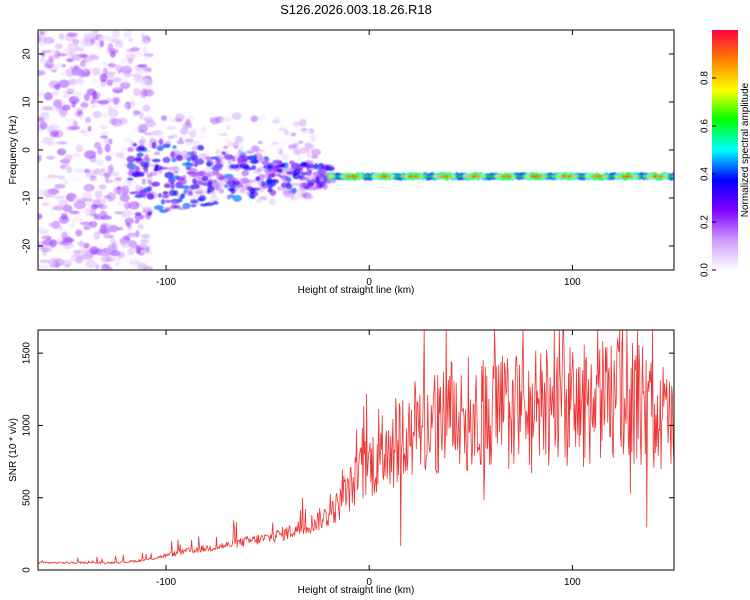 This screenshot has height=600, width=750. I want to click on x-tick-label: 0, so click(369, 282).